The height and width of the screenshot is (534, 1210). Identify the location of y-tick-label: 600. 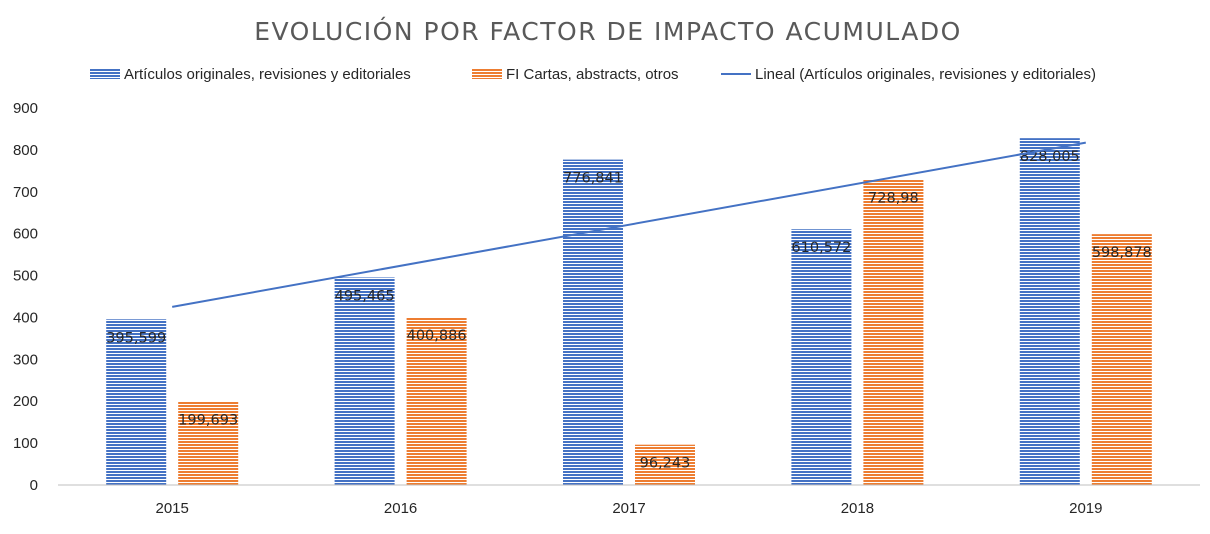
(25, 234).